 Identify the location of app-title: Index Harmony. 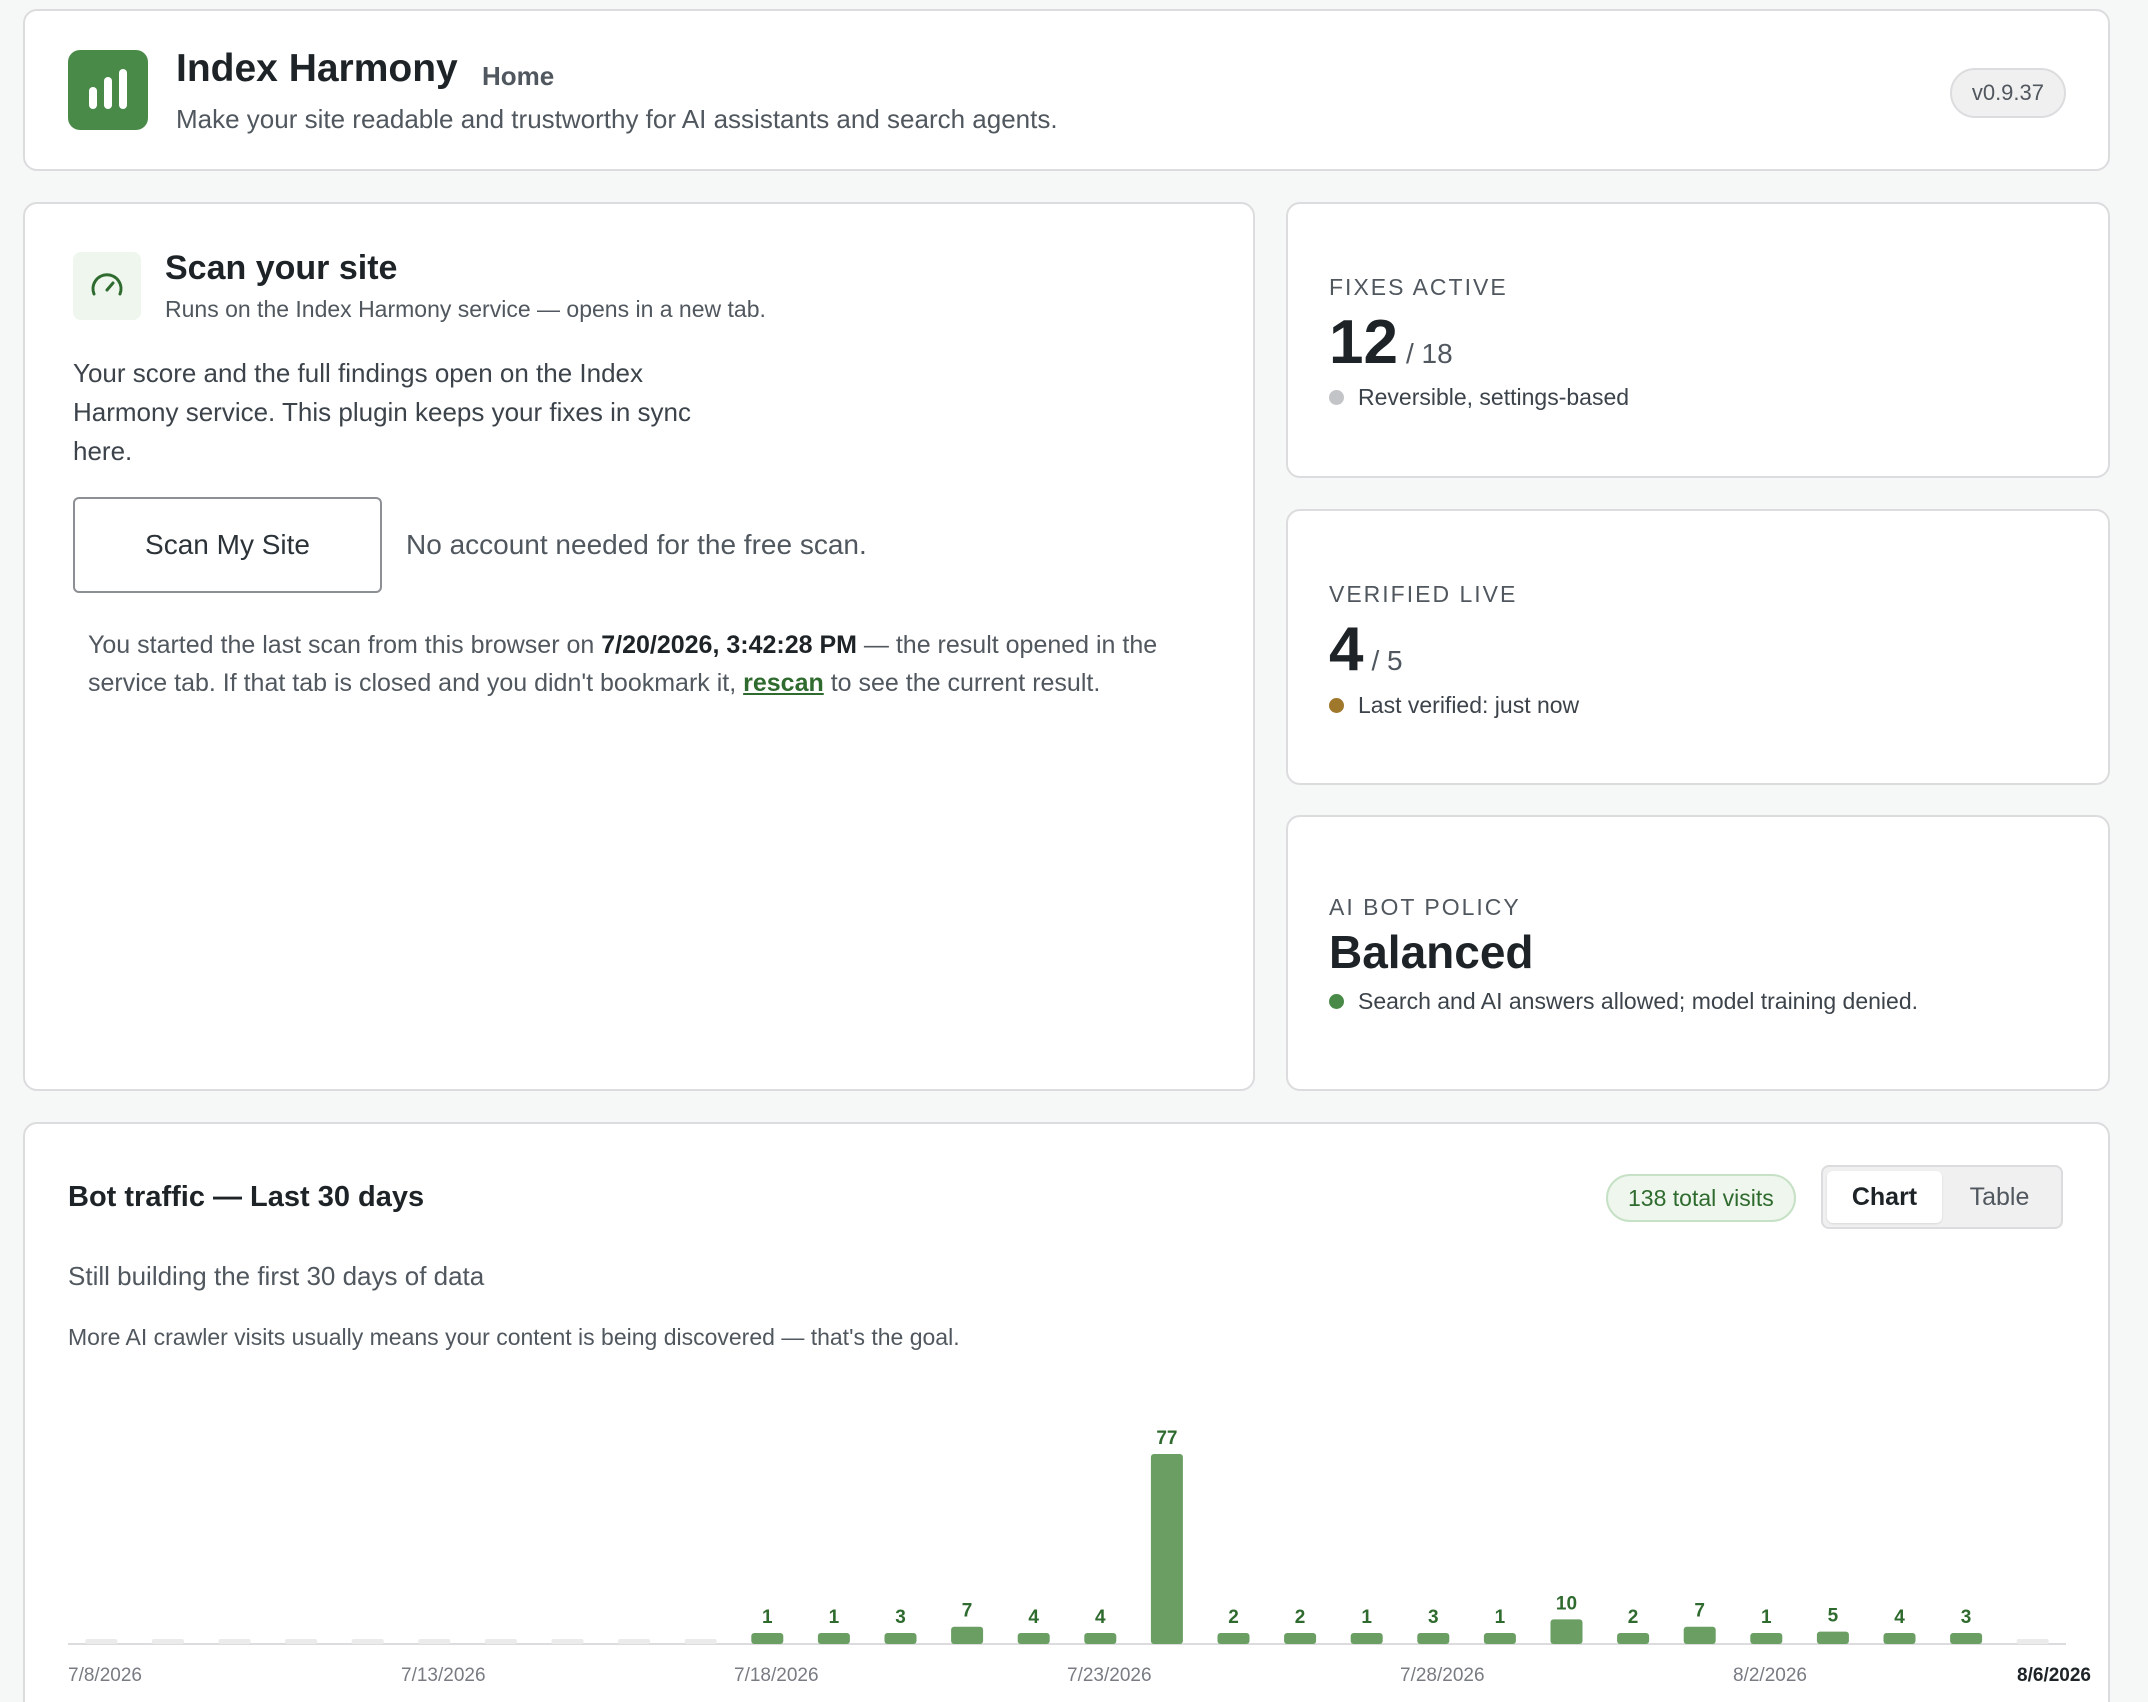
(317, 68).